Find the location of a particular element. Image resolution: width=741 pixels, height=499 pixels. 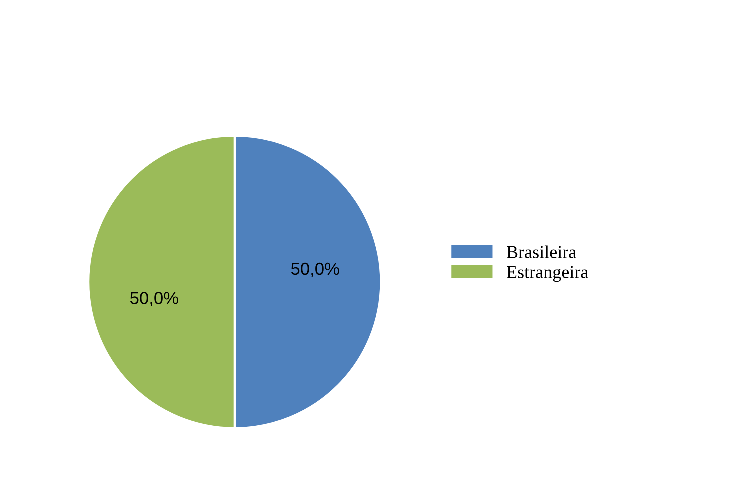

legend-label: Estrangeira is located at coordinates (547, 274).